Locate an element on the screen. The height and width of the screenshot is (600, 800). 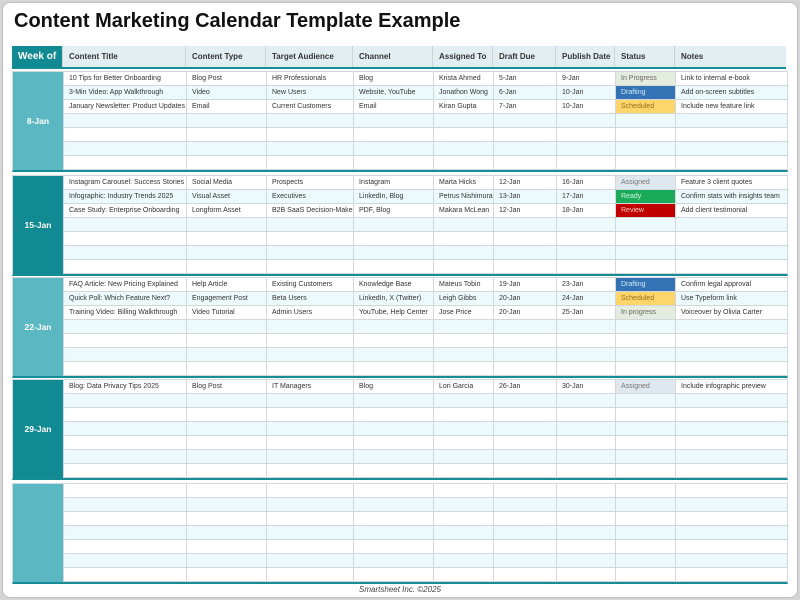
content-title-cell: 3-Min Video: App Walkthrough is located at coordinates (124, 92).